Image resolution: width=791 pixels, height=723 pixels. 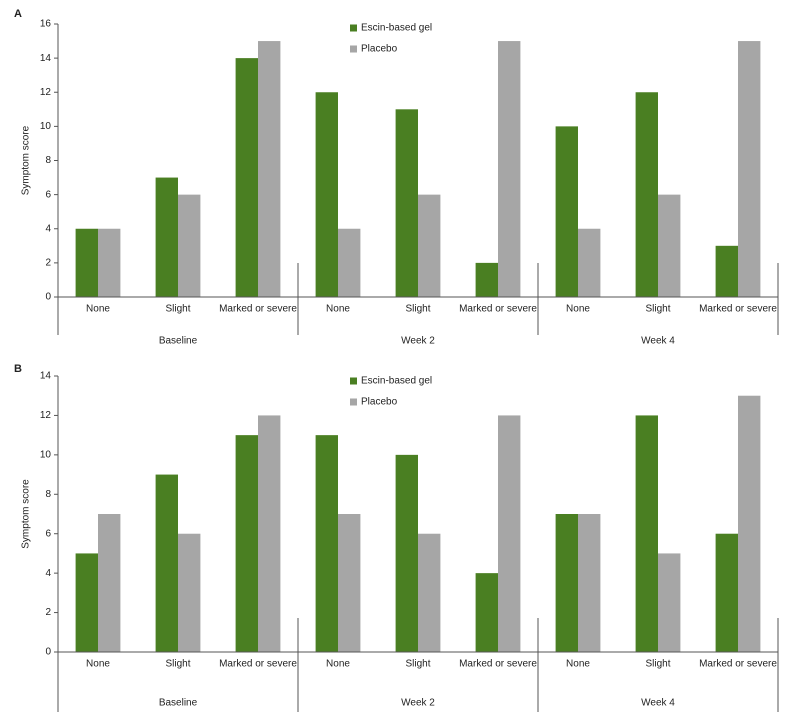 I want to click on panel-label: B, so click(x=18, y=369).